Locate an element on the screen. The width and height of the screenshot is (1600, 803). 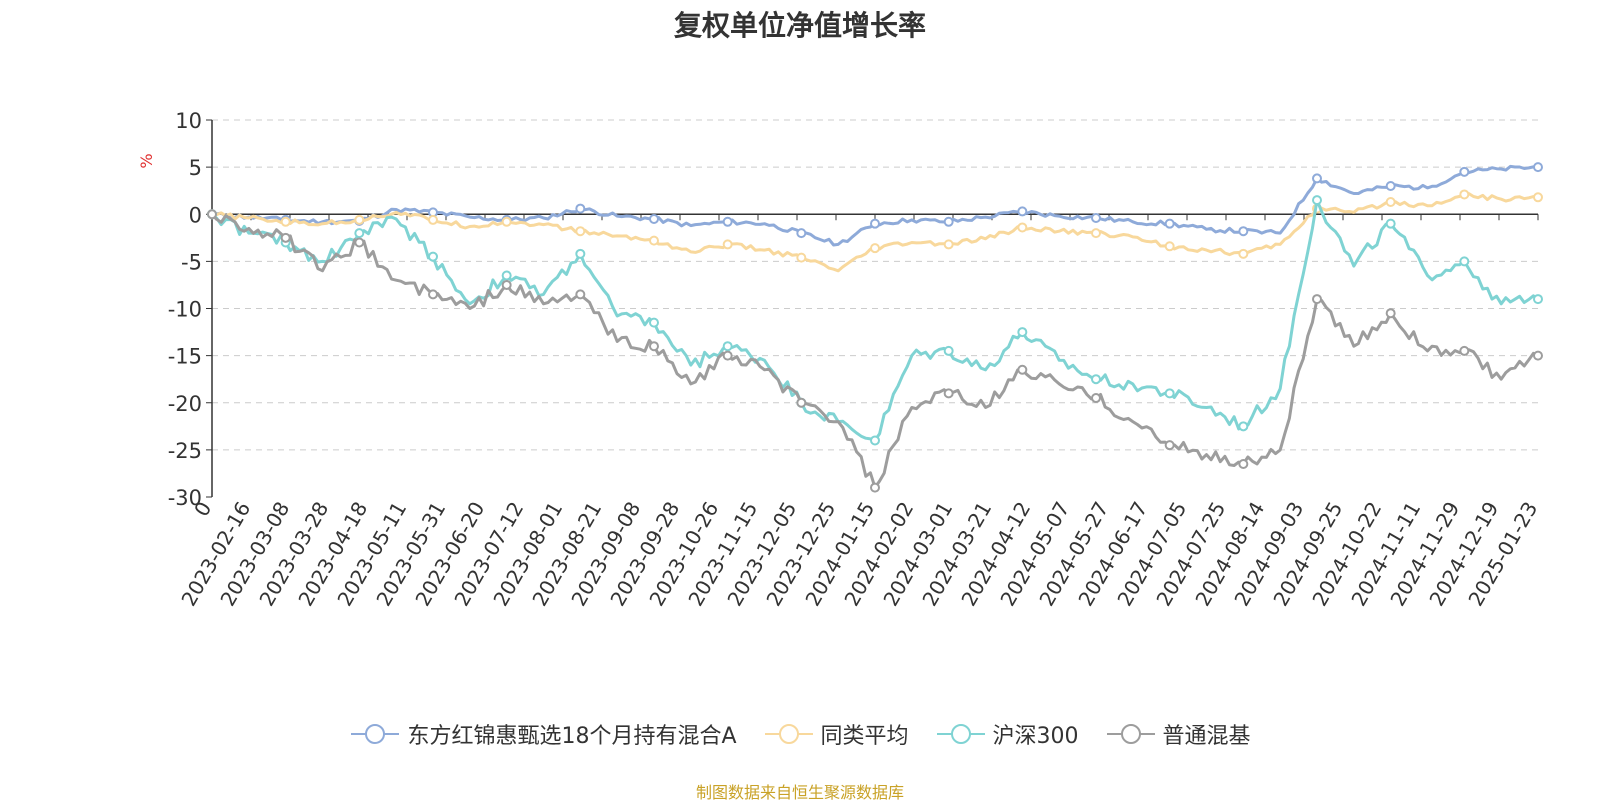
y-tick-label: 10 is located at coordinates (188, 121).